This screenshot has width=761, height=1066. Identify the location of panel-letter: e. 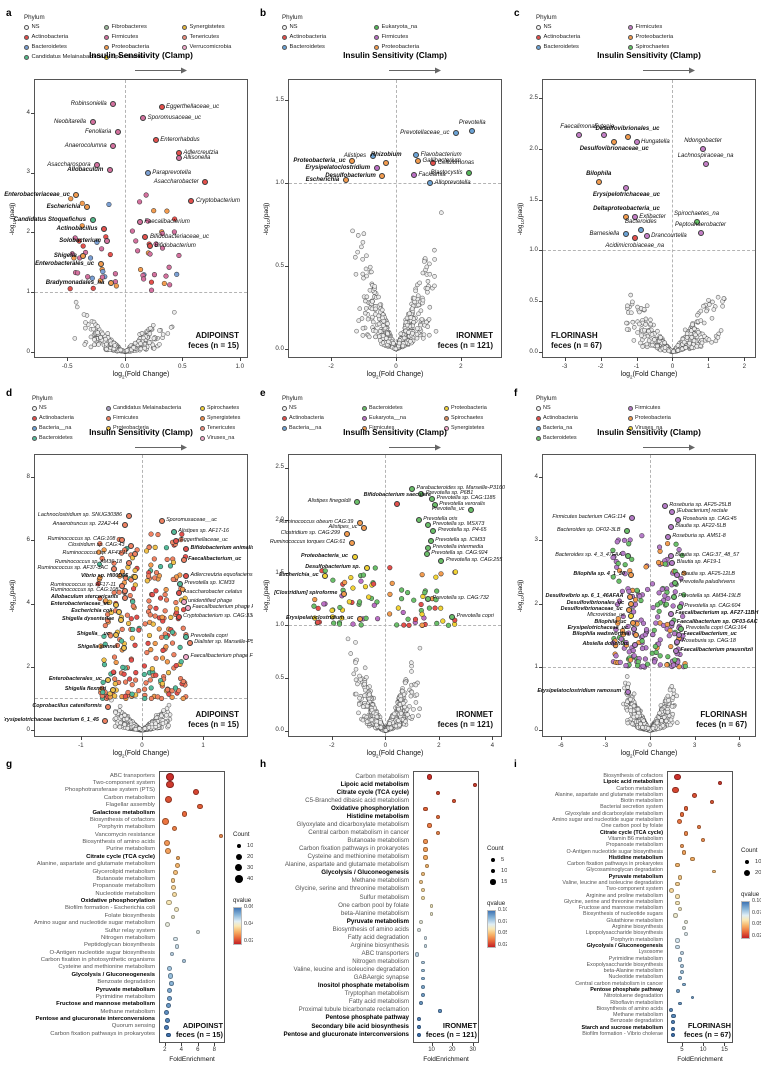
(263, 393).